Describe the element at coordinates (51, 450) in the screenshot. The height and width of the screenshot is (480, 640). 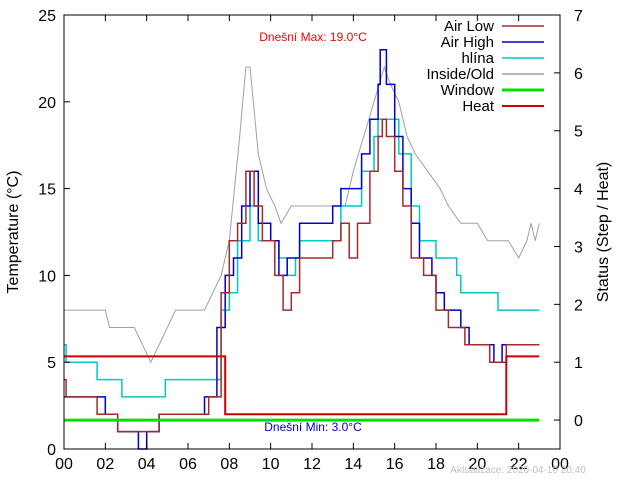
I see `y-tick-label: 0` at that location.